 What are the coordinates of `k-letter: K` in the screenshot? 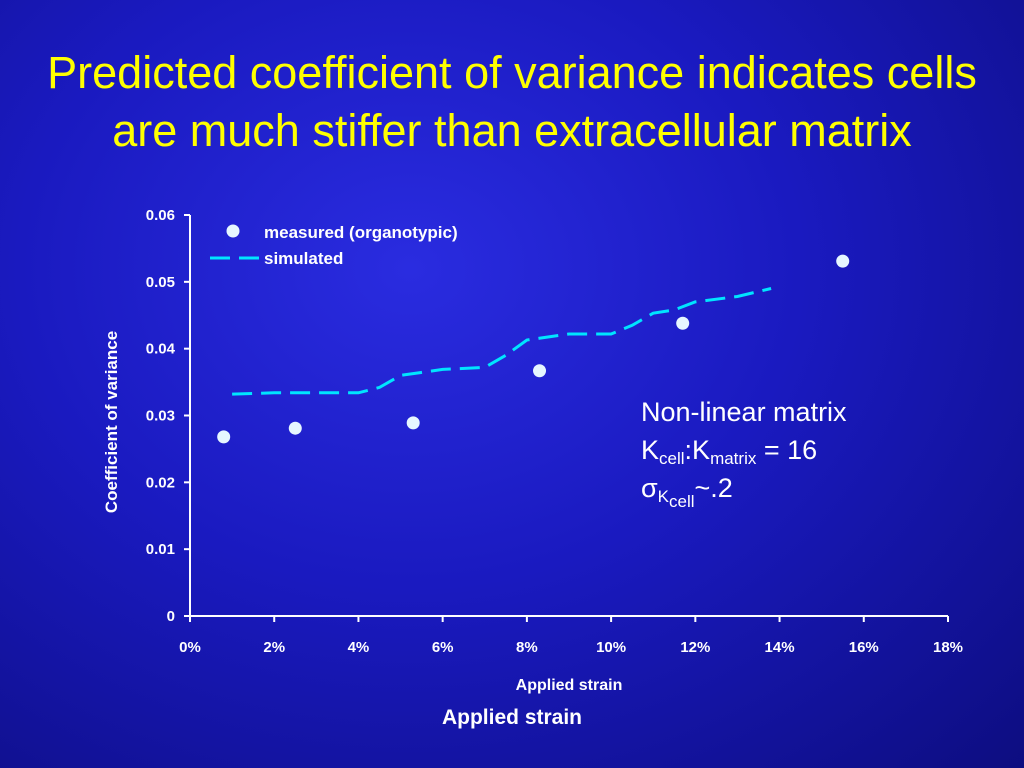 It's located at (650, 450).